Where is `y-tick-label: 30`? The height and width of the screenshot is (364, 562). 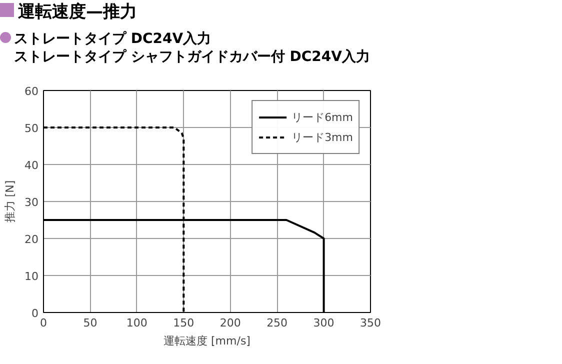
y-tick-label: 30 is located at coordinates (31, 202).